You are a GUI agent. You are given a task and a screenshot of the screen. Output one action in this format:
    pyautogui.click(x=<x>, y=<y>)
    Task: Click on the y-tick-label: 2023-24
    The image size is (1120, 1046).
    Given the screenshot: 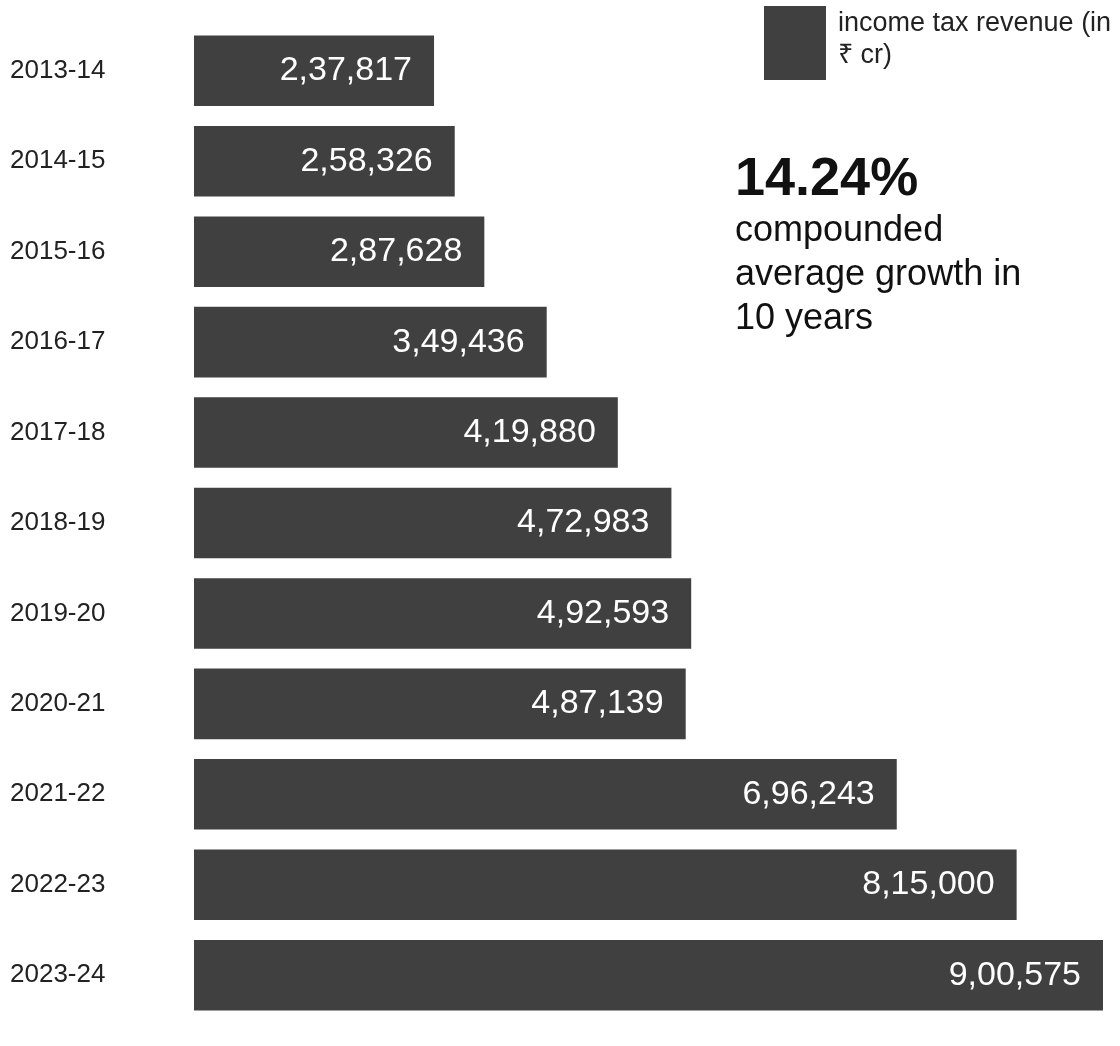 What is the action you would take?
    pyautogui.click(x=58, y=973)
    